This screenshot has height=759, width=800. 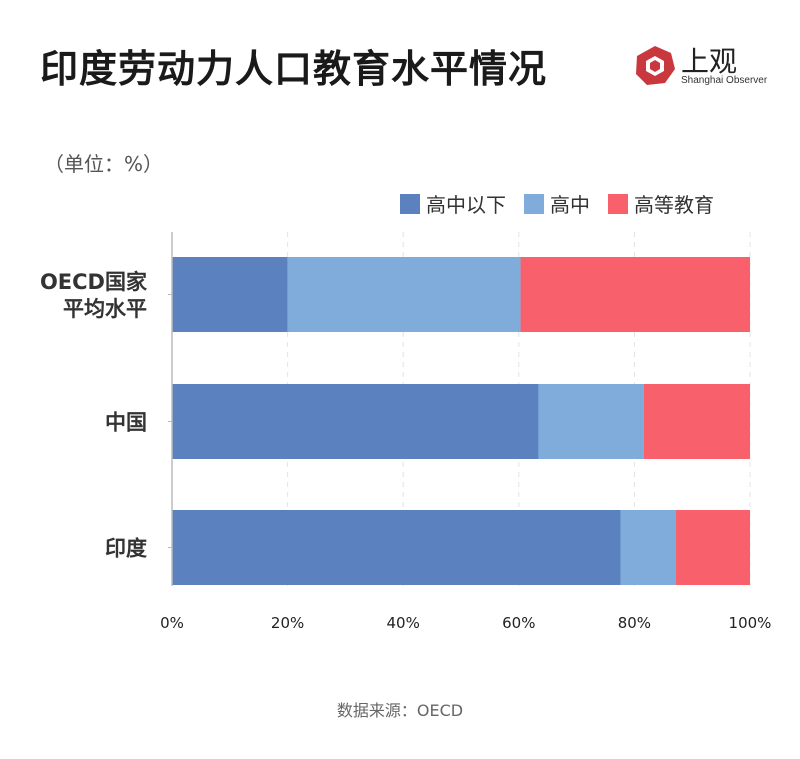 What do you see at coordinates (294, 69) in the screenshot?
I see `chart-title: 印度劳动力人口教育水平情况` at bounding box center [294, 69].